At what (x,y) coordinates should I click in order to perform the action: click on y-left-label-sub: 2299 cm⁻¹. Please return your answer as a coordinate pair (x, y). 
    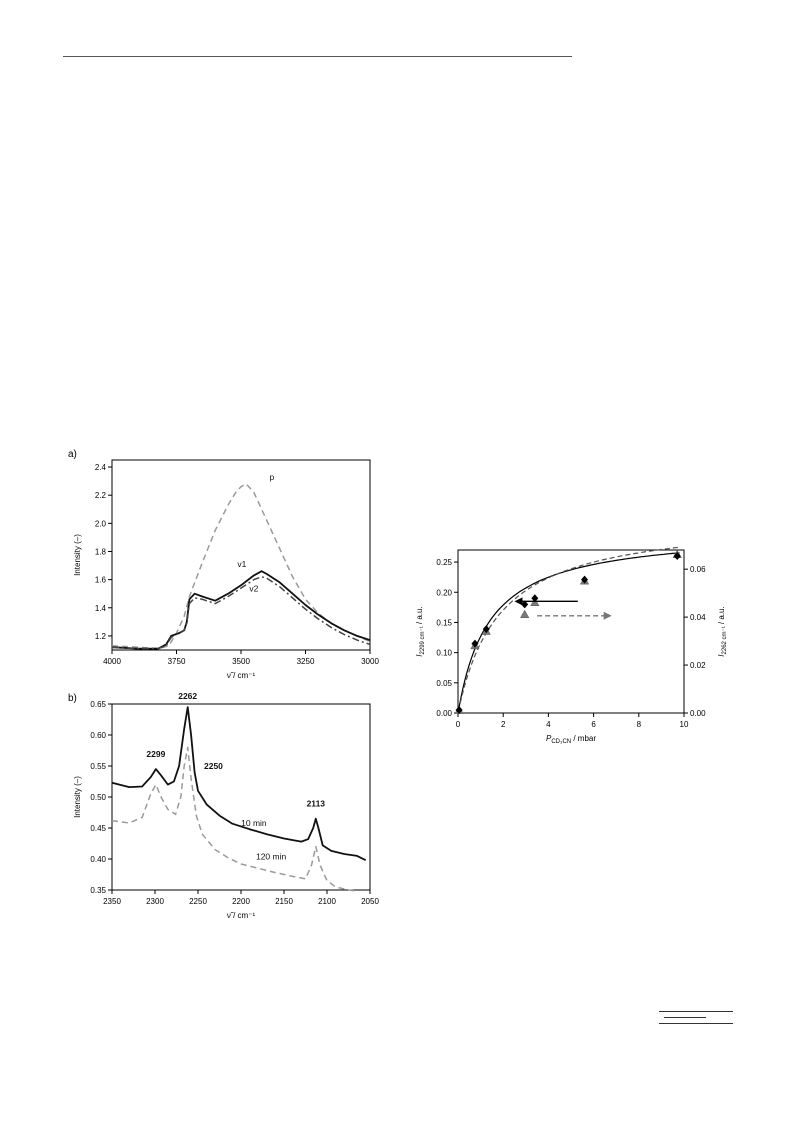
    Looking at the image, I should click on (423, 640).